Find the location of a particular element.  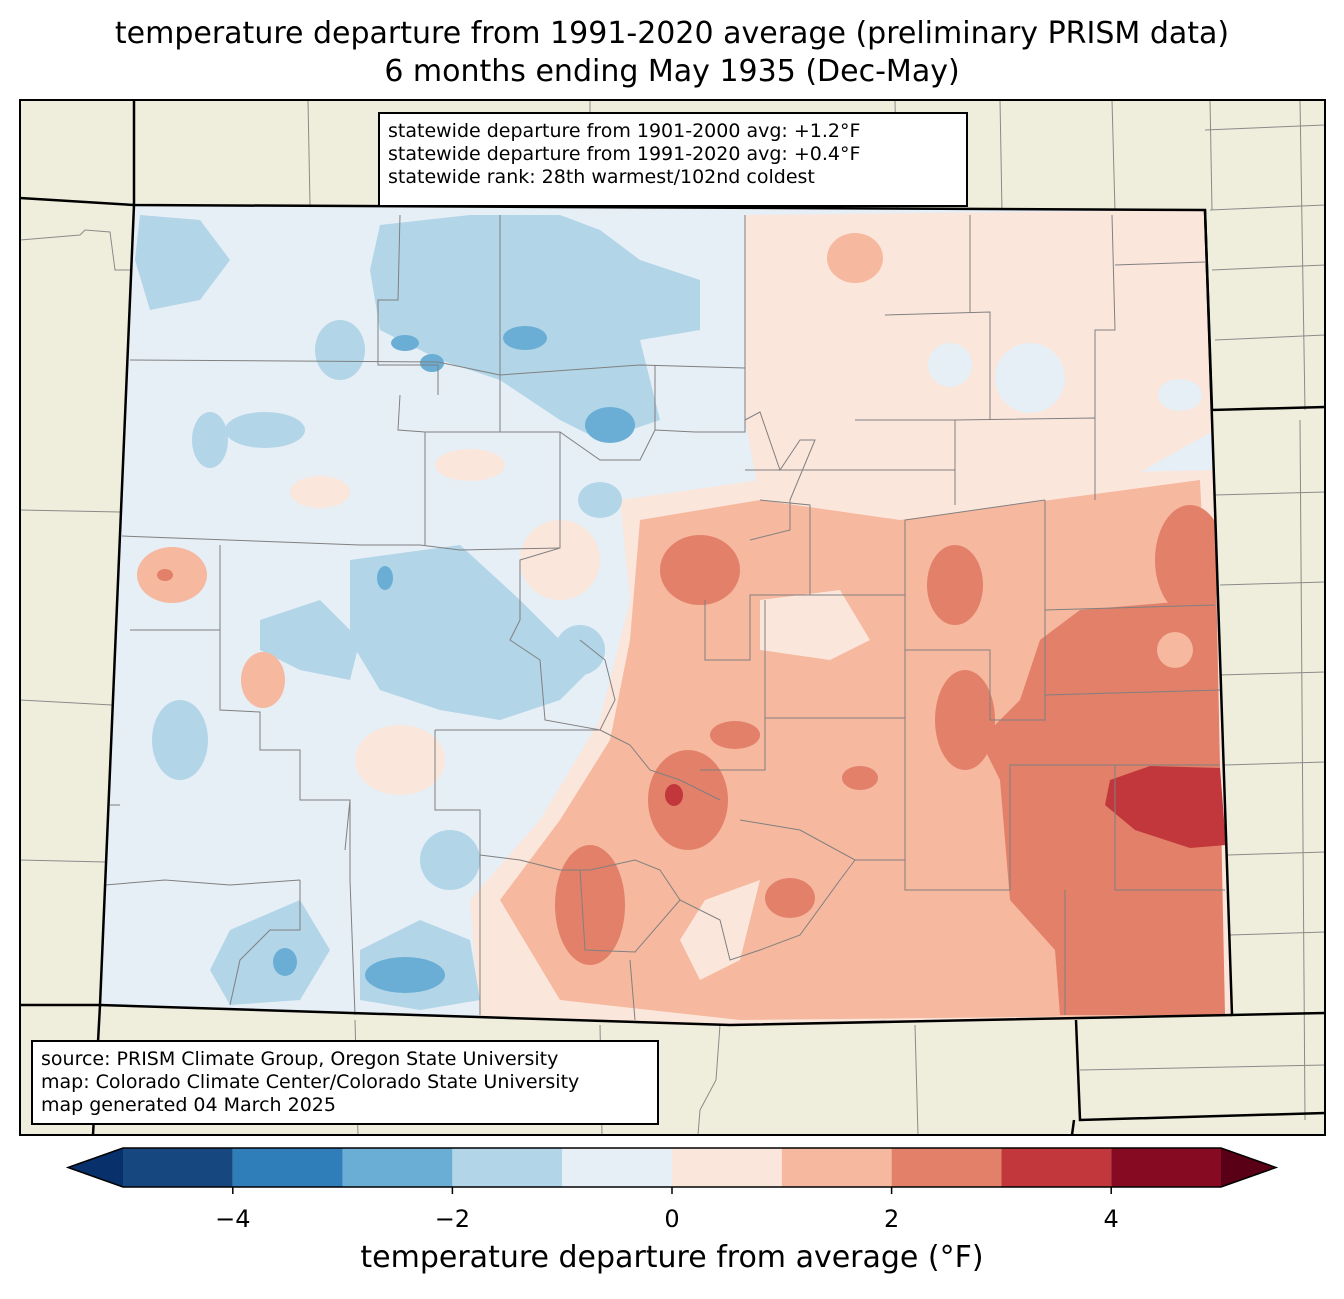

colorbar-tick-label: 2 is located at coordinates (891, 1219).